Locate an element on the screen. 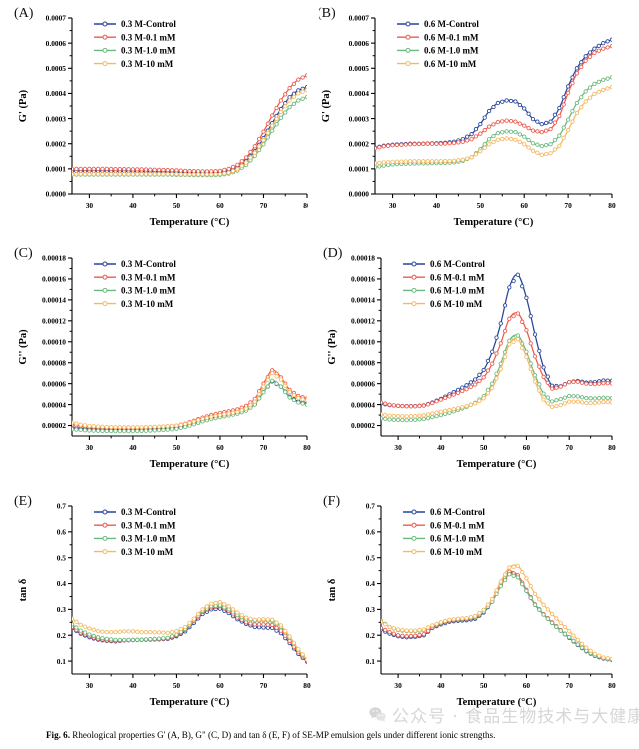 The height and width of the screenshot is (749, 639). svg-text: 0.3 M-Control is located at coordinates (148, 24).